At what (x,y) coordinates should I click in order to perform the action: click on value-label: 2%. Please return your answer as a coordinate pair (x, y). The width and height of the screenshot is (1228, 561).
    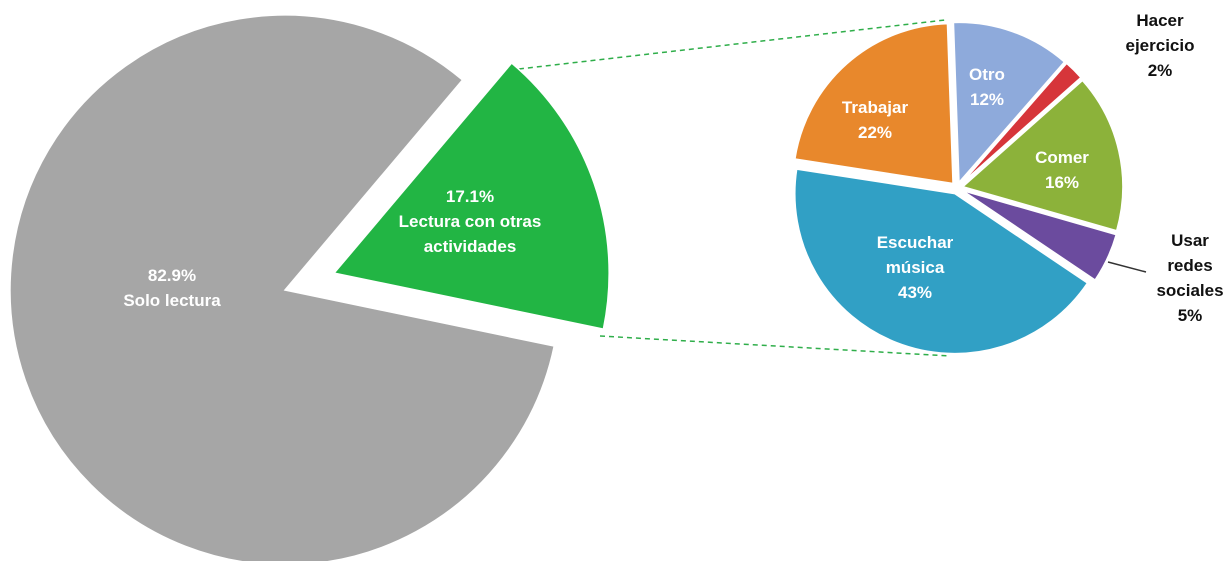
    Looking at the image, I should click on (1160, 70).